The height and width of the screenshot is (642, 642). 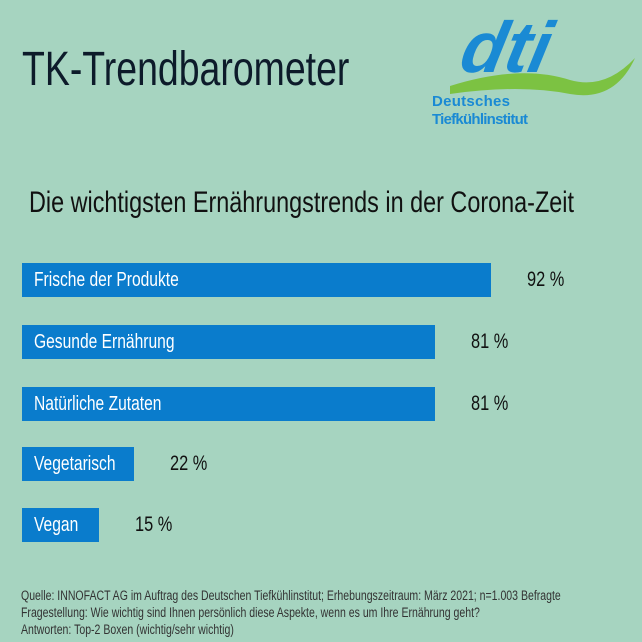 What do you see at coordinates (104, 342) in the screenshot?
I see `bar-category-label: Gesunde Ernährung` at bounding box center [104, 342].